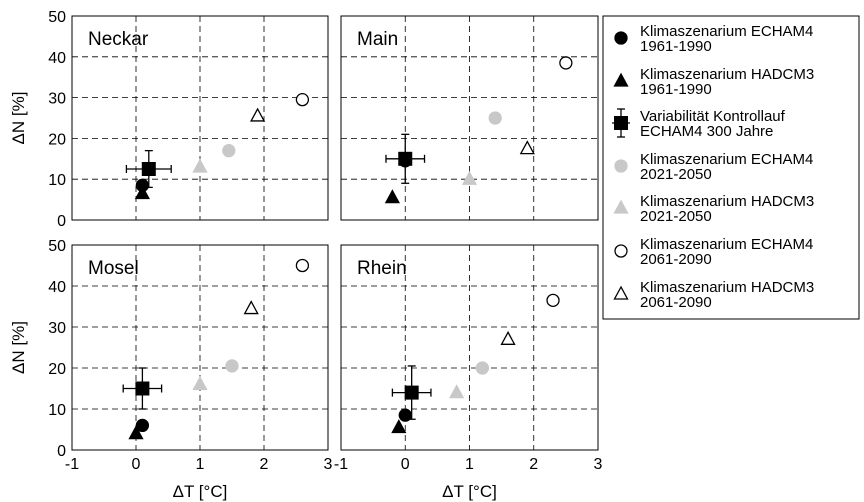 The width and height of the screenshot is (864, 502). I want to click on legend-label: ECHAM4 300 Jahre, so click(706, 131).